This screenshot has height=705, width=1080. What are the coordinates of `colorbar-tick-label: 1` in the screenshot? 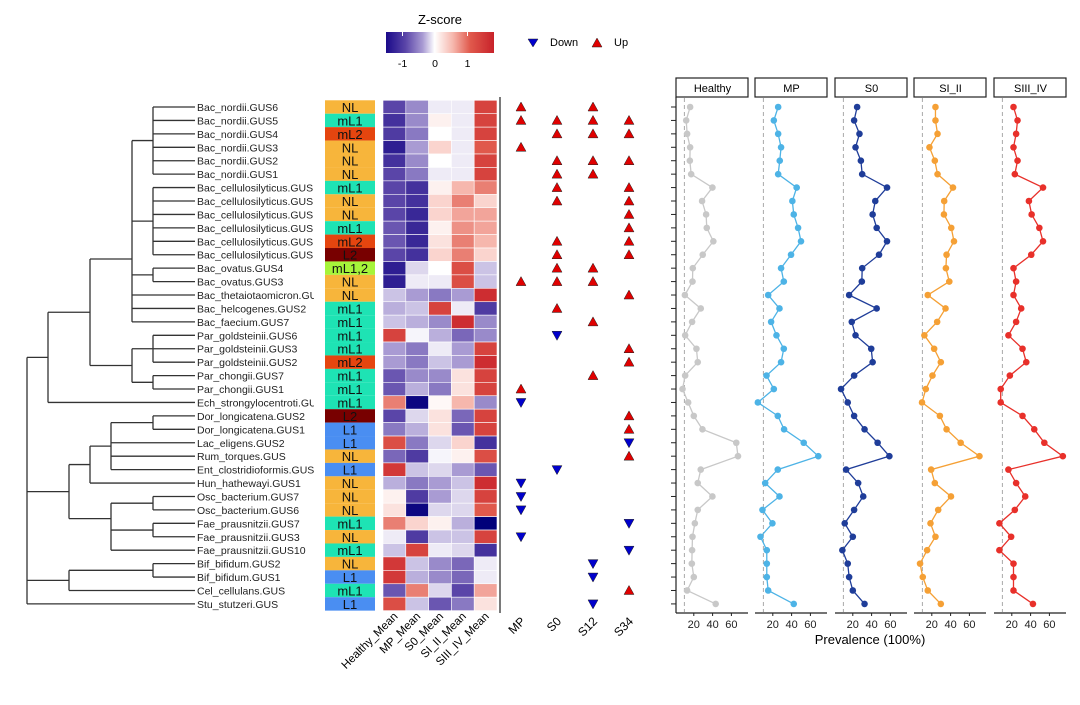 It's located at (468, 64).